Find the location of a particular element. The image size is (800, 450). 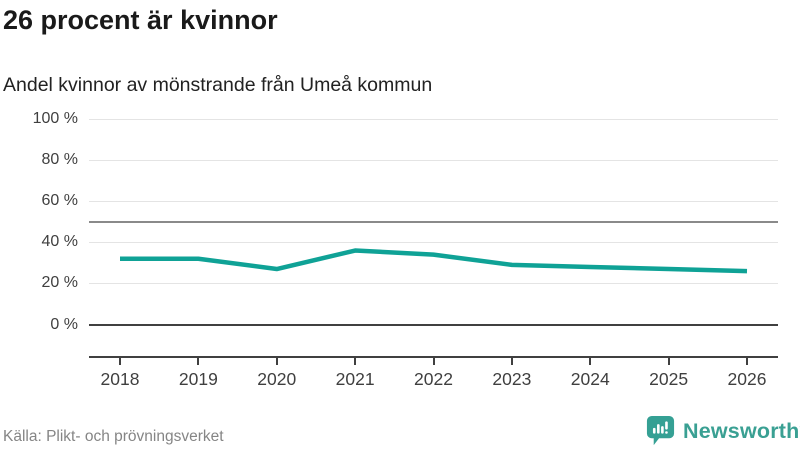

x-axis-label: 2025 is located at coordinates (669, 379).